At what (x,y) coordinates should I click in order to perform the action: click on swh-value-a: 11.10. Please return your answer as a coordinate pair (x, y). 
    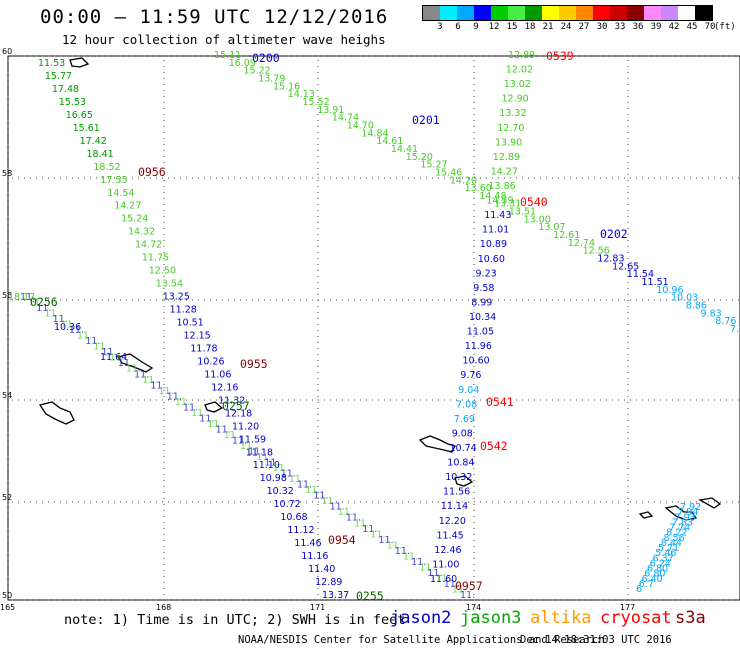
    Looking at the image, I should click on (266, 465).